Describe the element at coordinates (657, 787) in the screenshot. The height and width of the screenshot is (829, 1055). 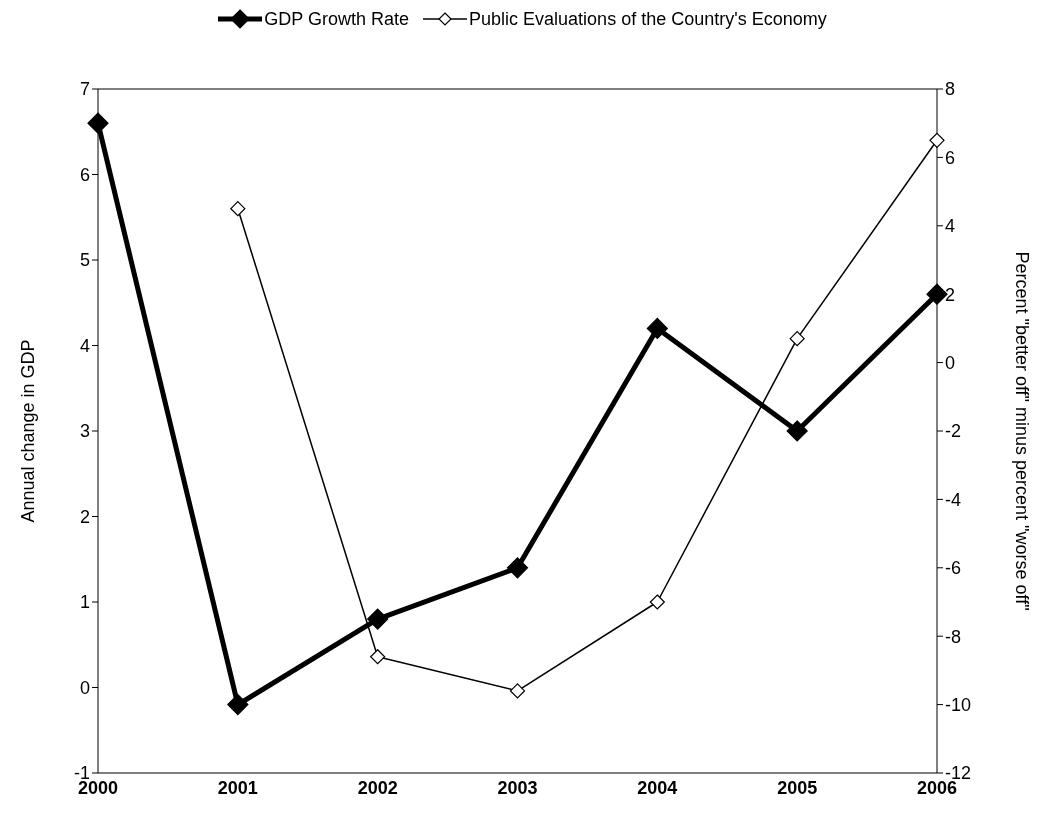
I see `x-tick-label: 2004` at that location.